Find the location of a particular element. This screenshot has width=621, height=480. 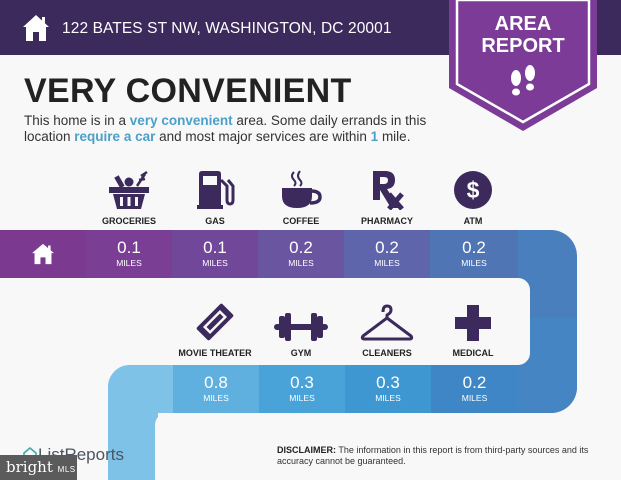

distance-coffee: 0.2 MILES is located at coordinates (301, 254).